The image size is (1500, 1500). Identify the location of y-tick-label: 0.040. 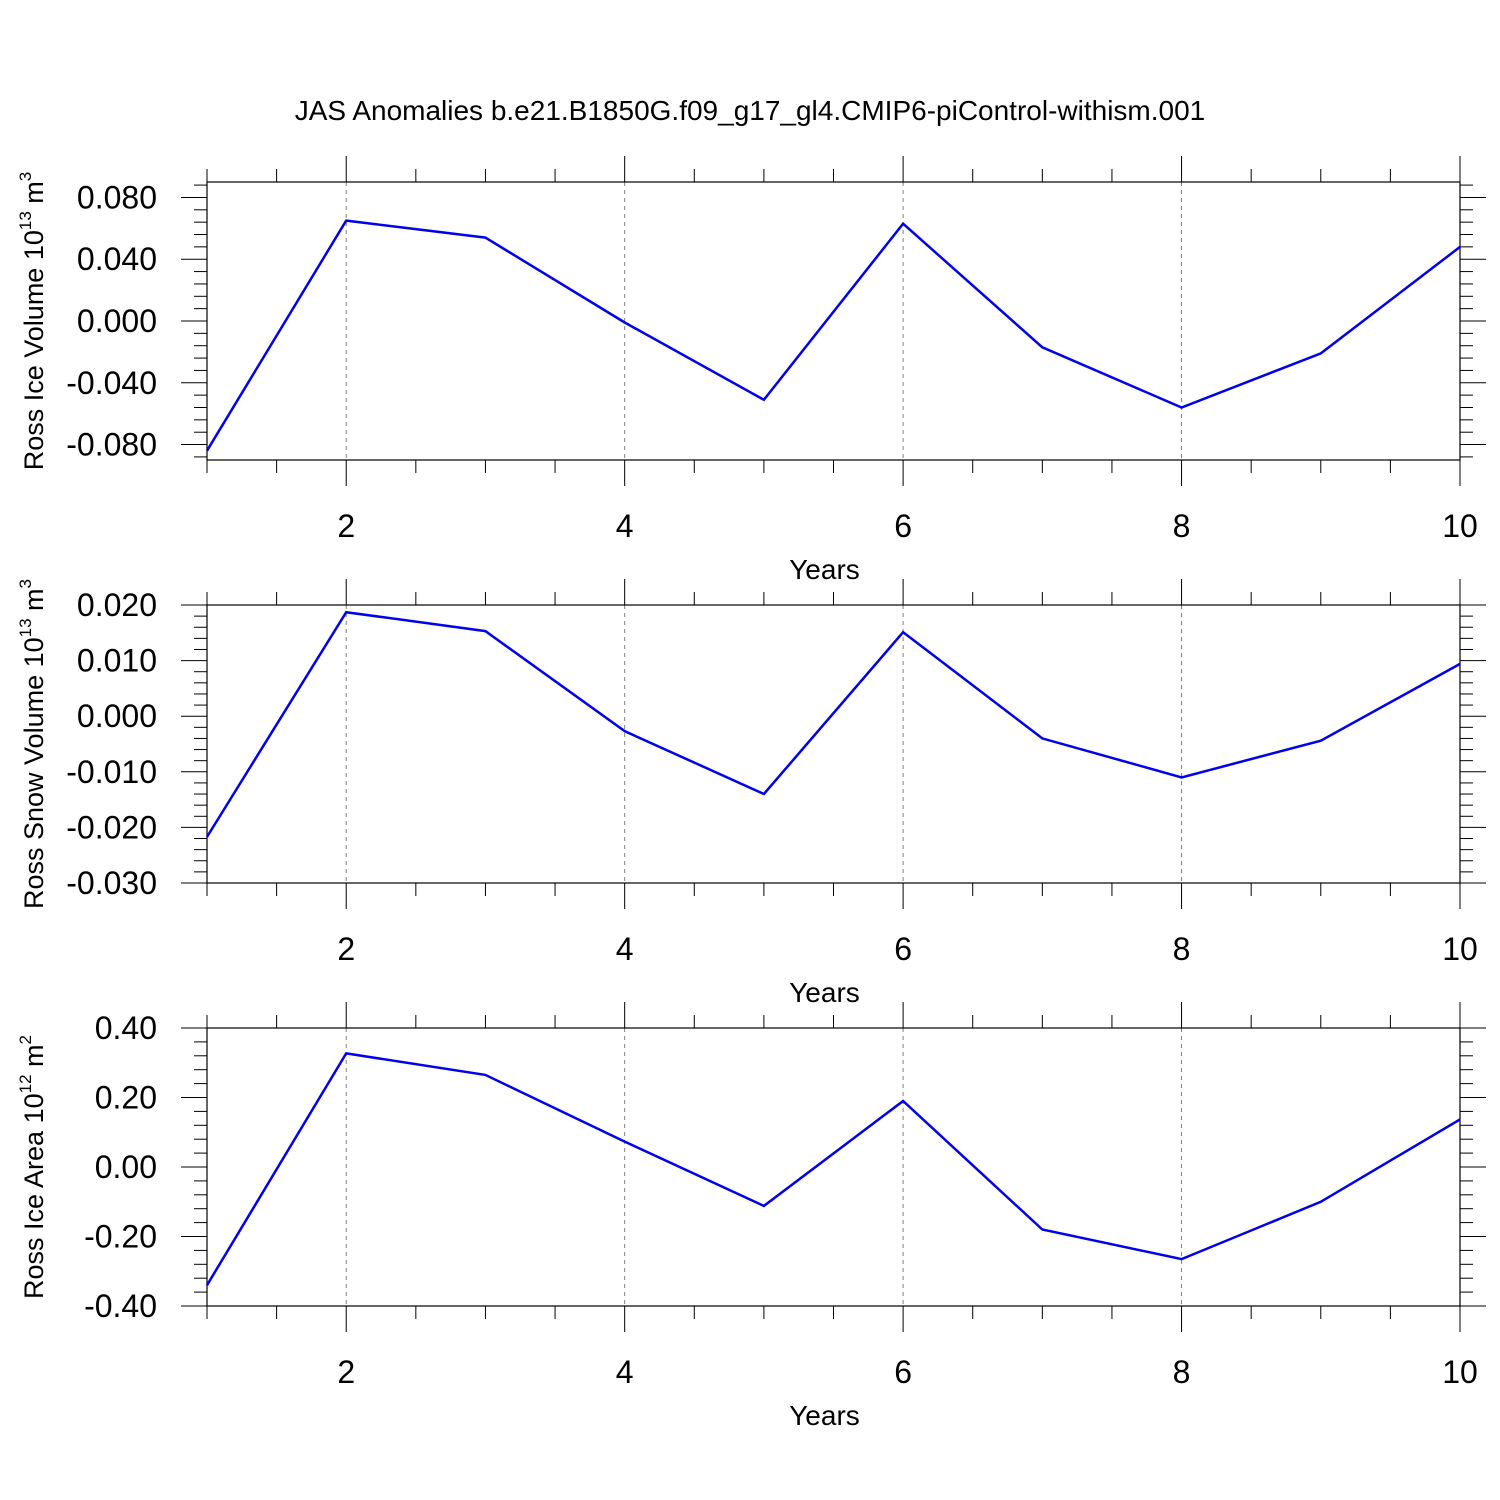
(117, 259).